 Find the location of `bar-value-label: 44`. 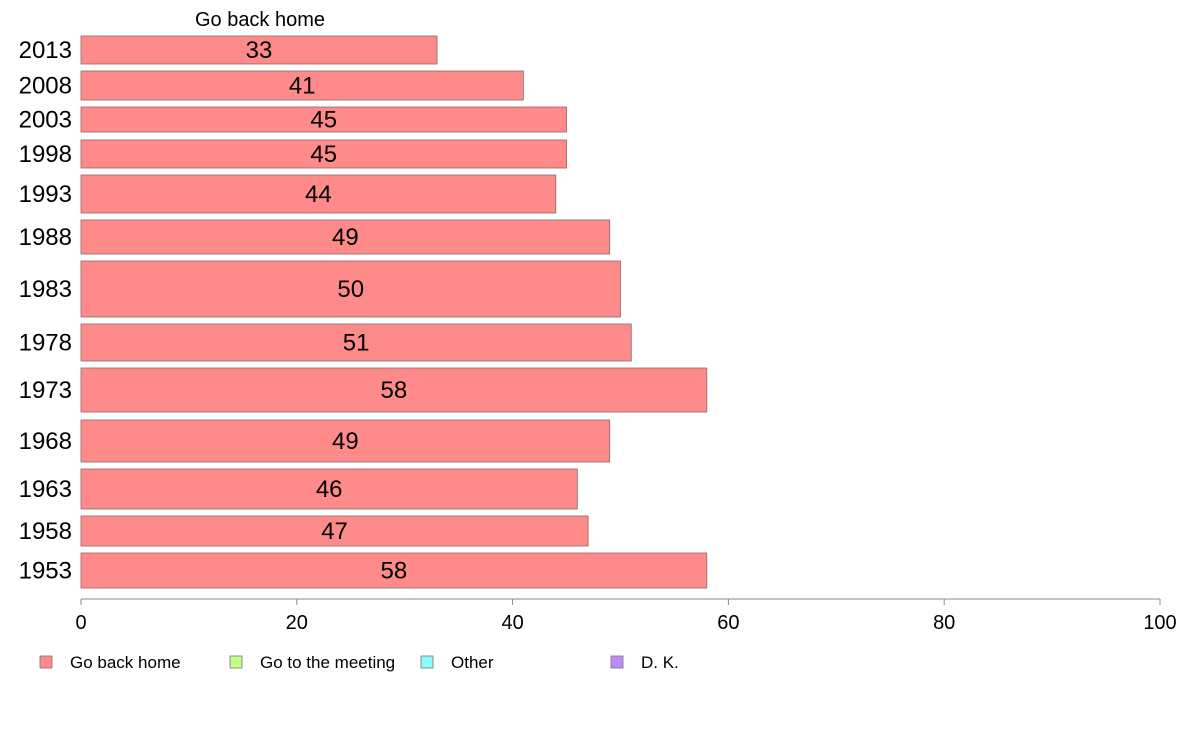

bar-value-label: 44 is located at coordinates (318, 194).